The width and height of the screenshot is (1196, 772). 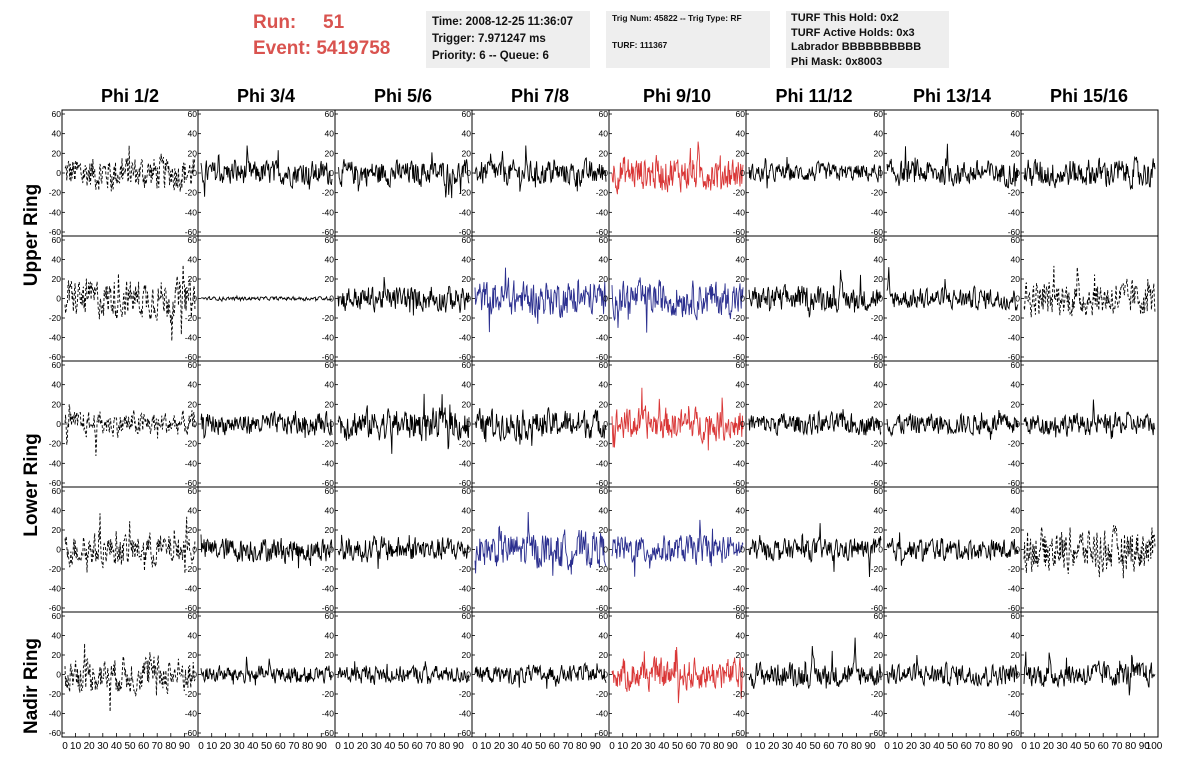 What do you see at coordinates (191, 463) in the screenshot?
I see `ytick-label-r2-c1-5: -40` at bounding box center [191, 463].